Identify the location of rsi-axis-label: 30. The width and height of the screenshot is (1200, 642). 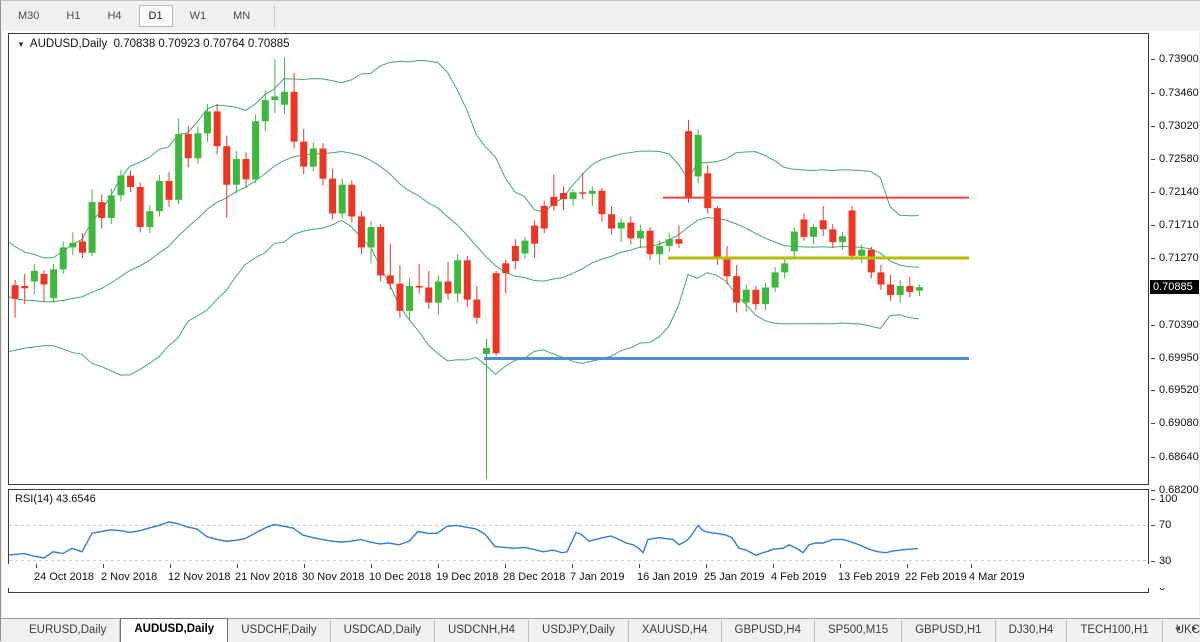
(1165, 560).